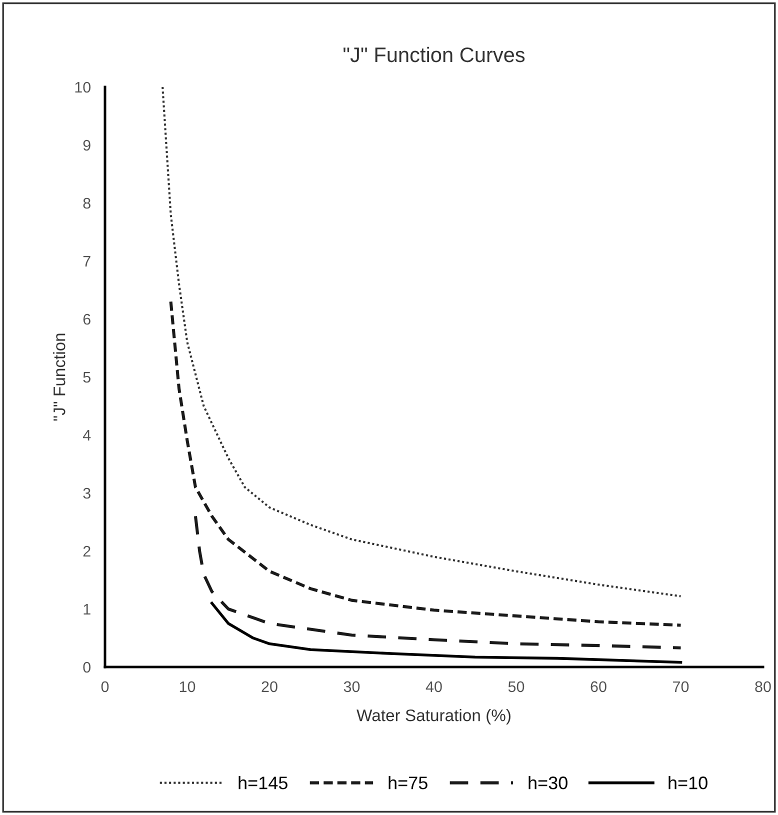 The image size is (778, 815). Describe the element at coordinates (86, 203) in the screenshot. I see `y-tick-label: 8` at that location.